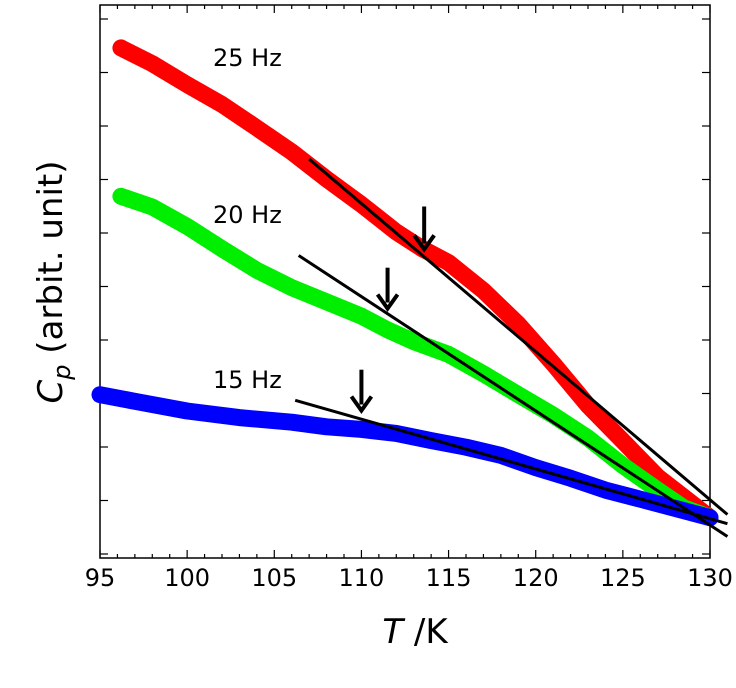 The height and width of the screenshot is (688, 736). I want to click on x-tick-label: 120, so click(536, 578).